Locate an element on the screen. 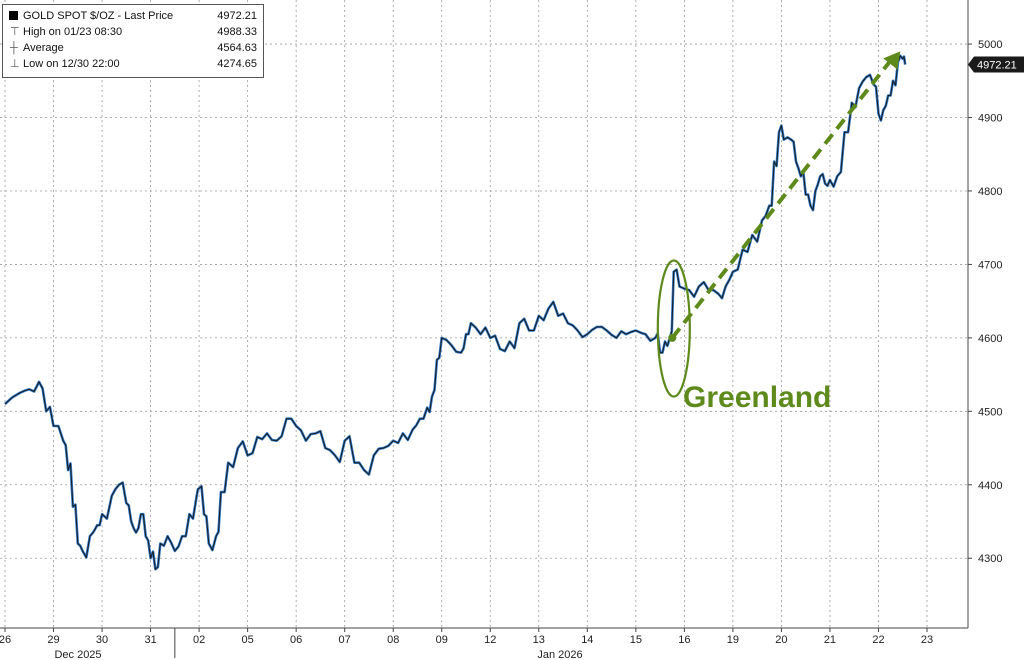  legend-title-row: GOLD SPOT $/OZ - Last Price 4972.21 is located at coordinates (133, 16).